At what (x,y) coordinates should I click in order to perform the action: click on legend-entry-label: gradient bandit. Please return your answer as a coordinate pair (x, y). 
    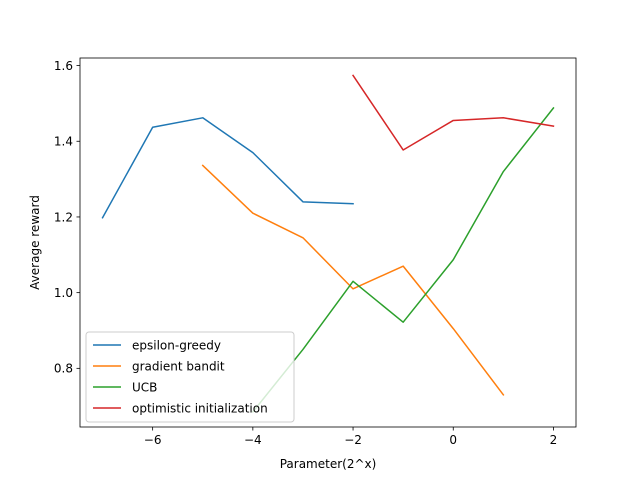
    Looking at the image, I should click on (178, 366).